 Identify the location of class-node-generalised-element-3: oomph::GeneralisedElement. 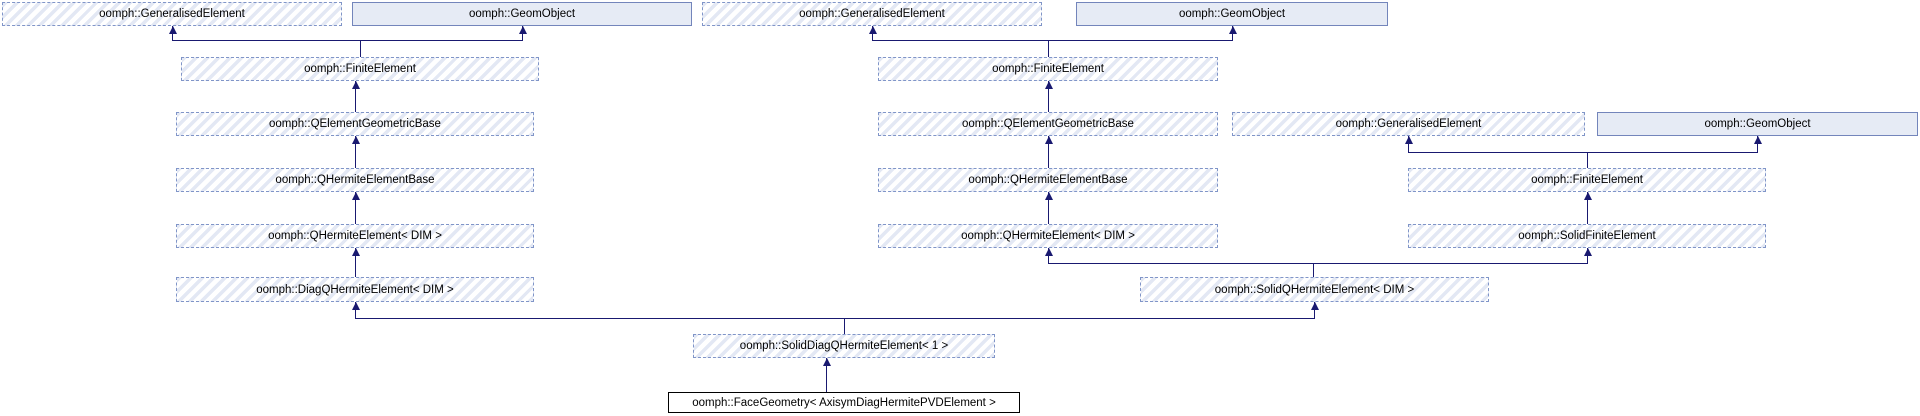
(1408, 124).